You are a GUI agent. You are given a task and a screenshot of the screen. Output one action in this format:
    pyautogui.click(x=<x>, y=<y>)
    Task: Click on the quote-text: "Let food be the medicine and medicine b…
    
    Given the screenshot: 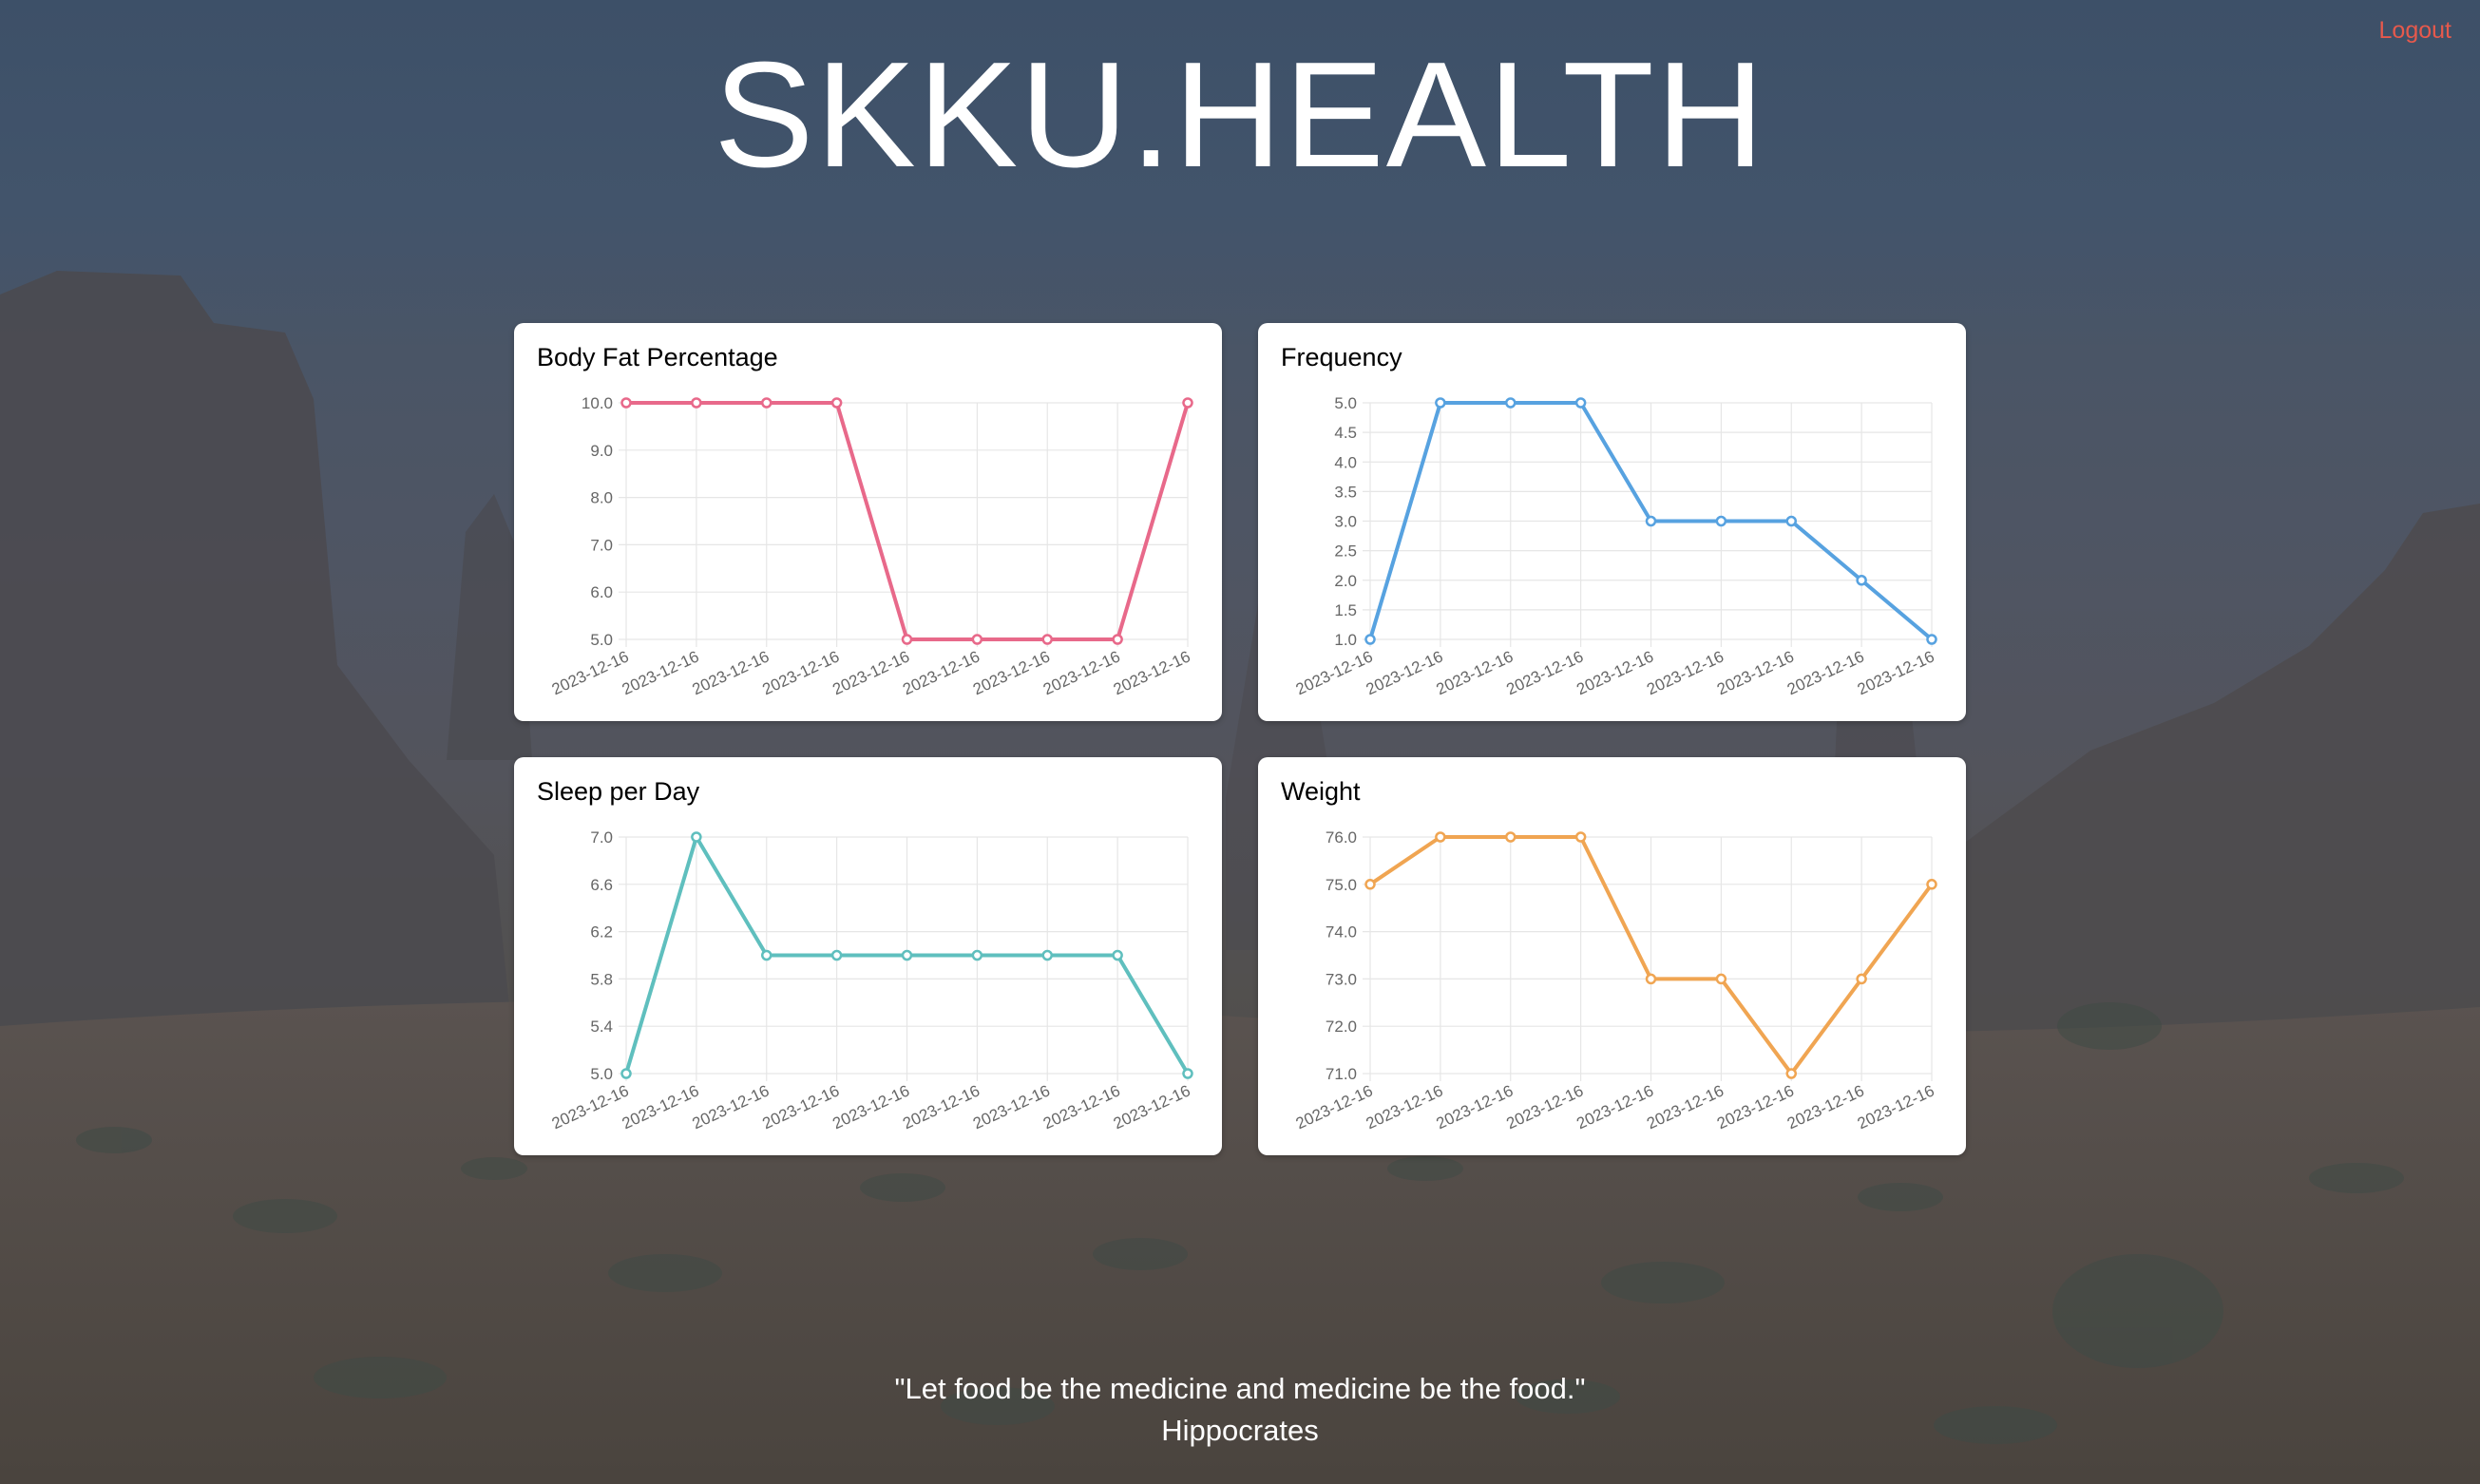 What is the action you would take?
    pyautogui.click(x=1240, y=1388)
    